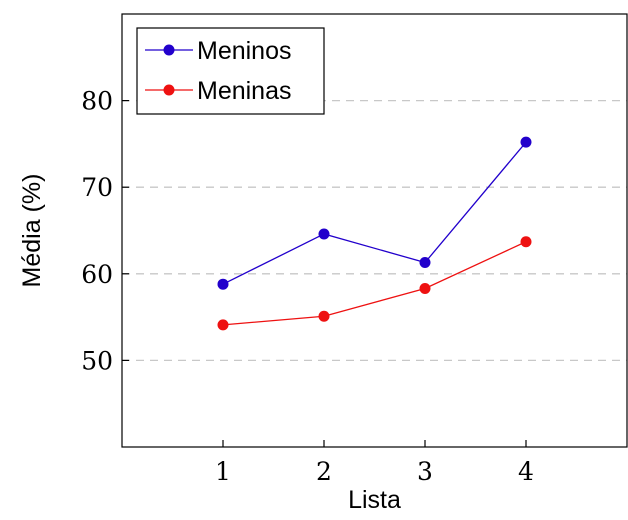 This screenshot has height=520, width=628. What do you see at coordinates (374, 213) in the screenshot?
I see `series-line-meninos` at bounding box center [374, 213].